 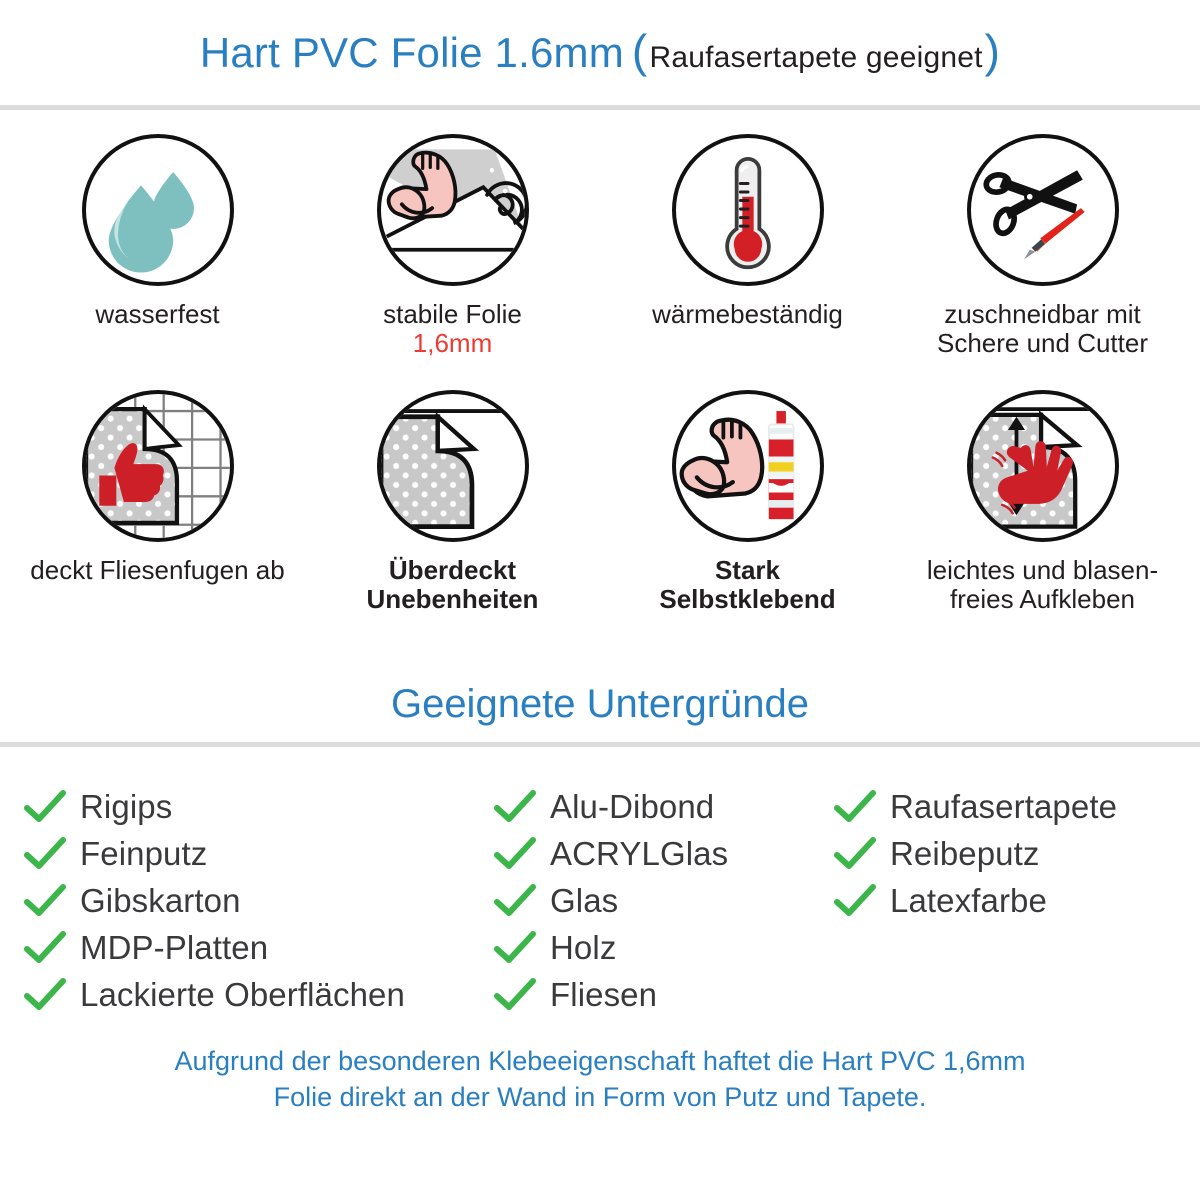 What do you see at coordinates (242, 994) in the screenshot?
I see `list-item-label: Lackierte Oberflächen` at bounding box center [242, 994].